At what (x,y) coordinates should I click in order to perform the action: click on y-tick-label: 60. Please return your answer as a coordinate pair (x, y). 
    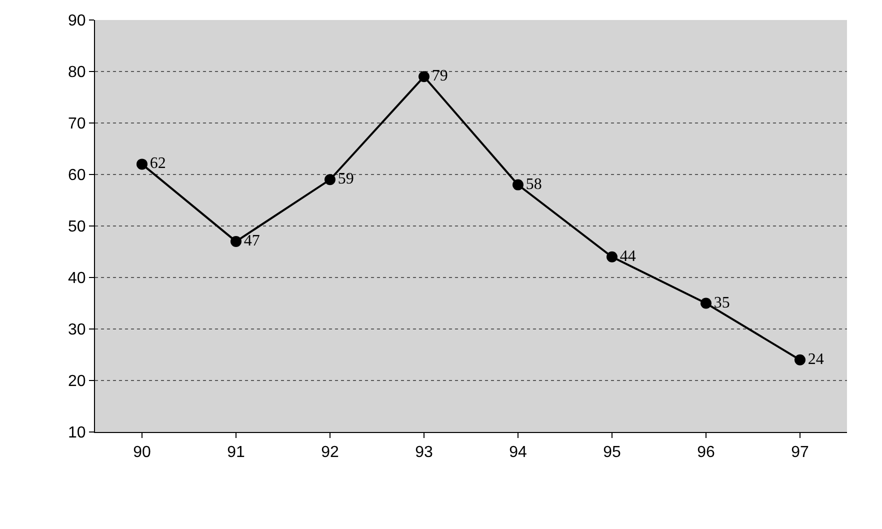
    Looking at the image, I should click on (77, 175).